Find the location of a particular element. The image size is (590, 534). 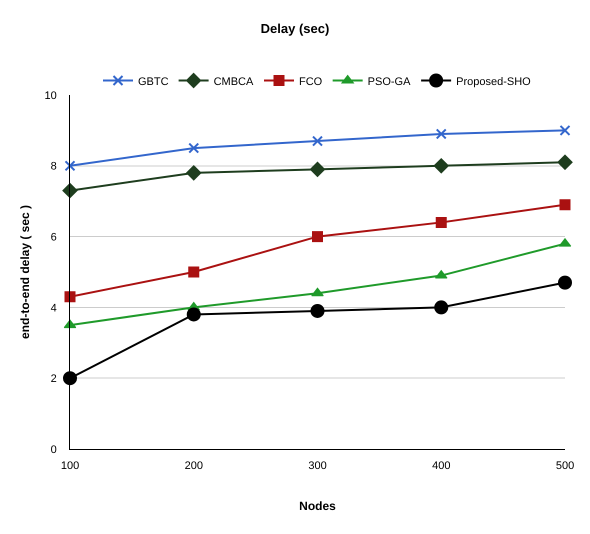

chart-title: Delay (sec) is located at coordinates (295, 28).